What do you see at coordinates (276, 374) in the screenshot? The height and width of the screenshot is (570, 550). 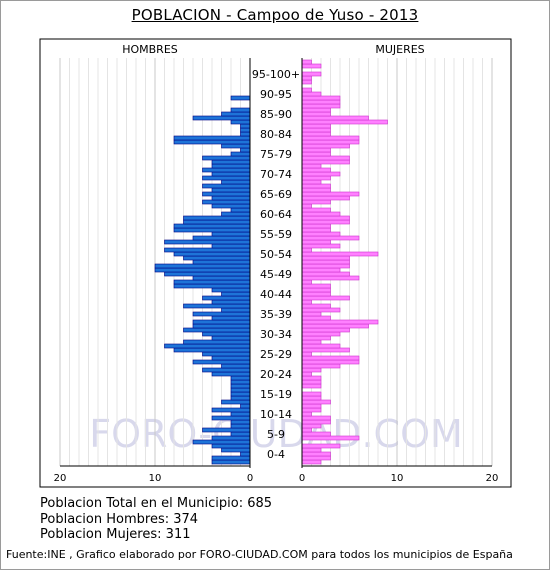 I see `age-label-20-24: 20-24` at bounding box center [276, 374].